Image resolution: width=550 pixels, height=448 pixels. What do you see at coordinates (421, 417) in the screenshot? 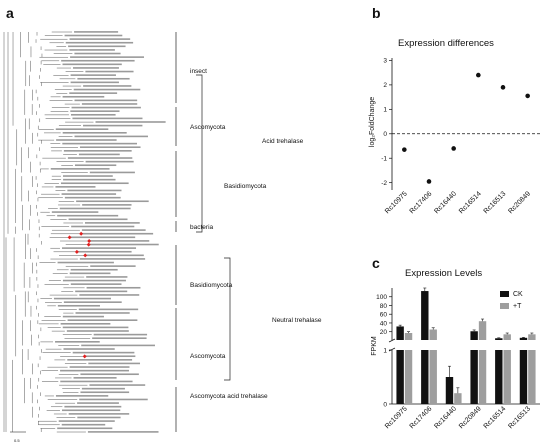
I see `chart-c-category-label: Rc17406` at bounding box center [421, 417].